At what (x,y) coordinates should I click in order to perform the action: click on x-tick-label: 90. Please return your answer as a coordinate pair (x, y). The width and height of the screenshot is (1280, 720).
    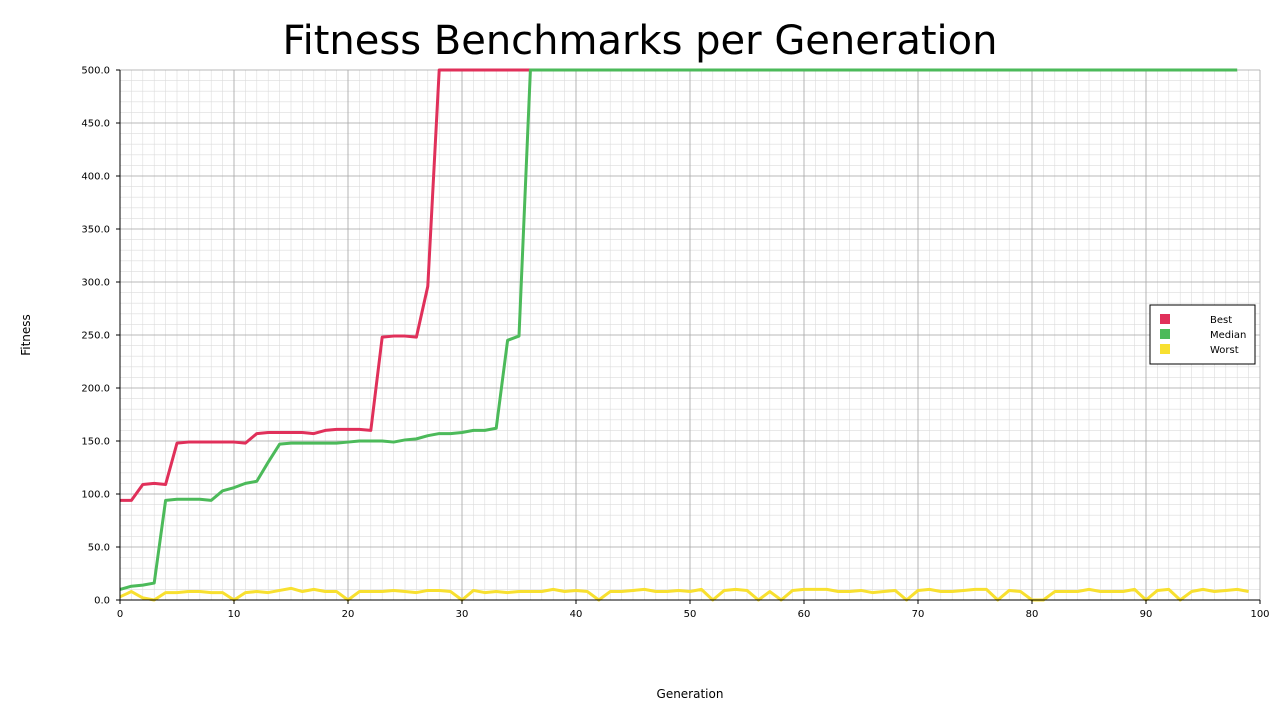
    Looking at the image, I should click on (1146, 614).